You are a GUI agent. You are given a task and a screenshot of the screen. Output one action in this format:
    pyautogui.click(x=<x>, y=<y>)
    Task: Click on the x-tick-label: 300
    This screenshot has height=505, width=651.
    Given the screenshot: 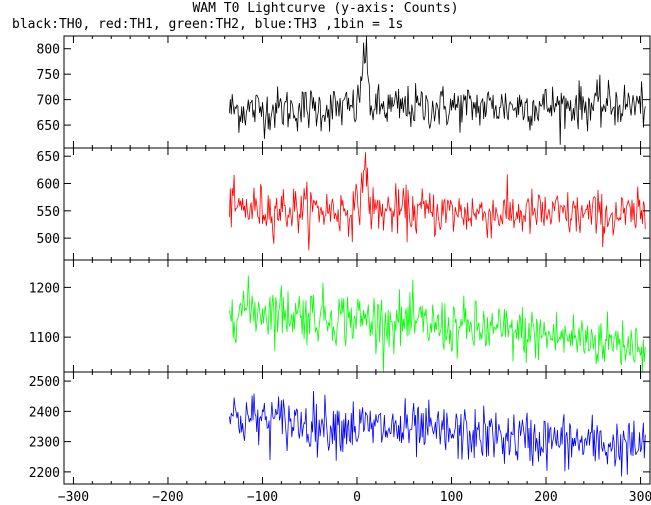 What is the action you would take?
    pyautogui.click(x=640, y=497)
    